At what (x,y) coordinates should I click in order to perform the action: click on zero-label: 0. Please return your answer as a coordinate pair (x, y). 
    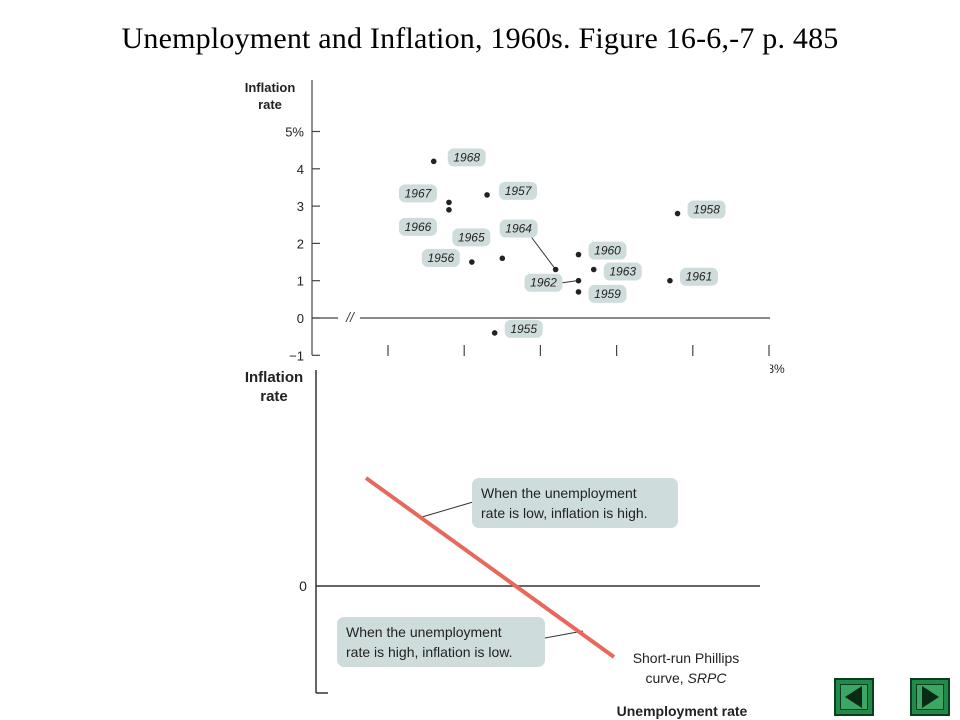
    Looking at the image, I should click on (303, 586).